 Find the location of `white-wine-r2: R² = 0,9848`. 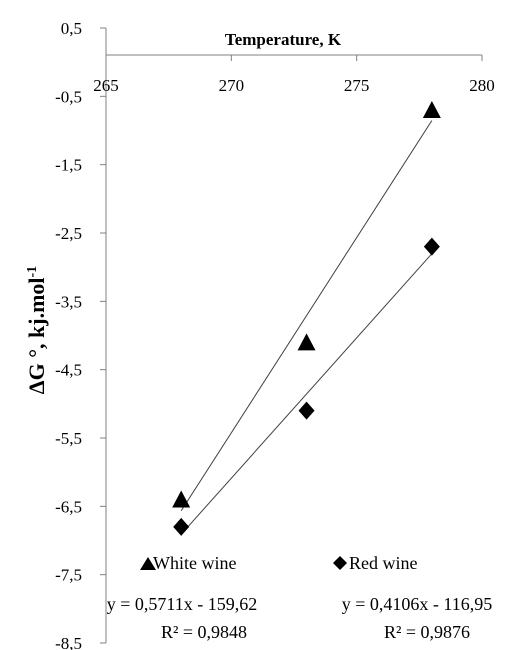

white-wine-r2: R² = 0,9848 is located at coordinates (204, 632).